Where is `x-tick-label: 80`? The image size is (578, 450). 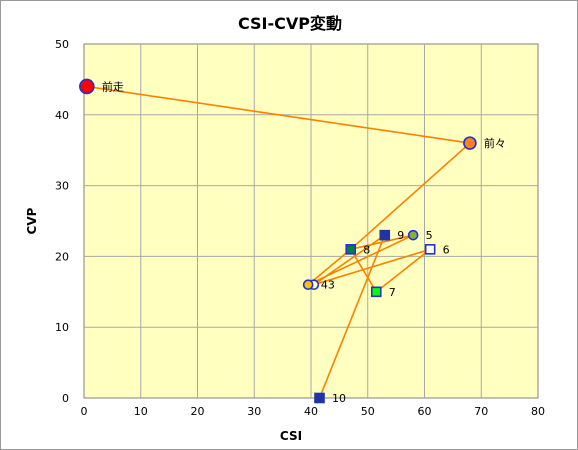
x-tick-label: 80 is located at coordinates (538, 411).